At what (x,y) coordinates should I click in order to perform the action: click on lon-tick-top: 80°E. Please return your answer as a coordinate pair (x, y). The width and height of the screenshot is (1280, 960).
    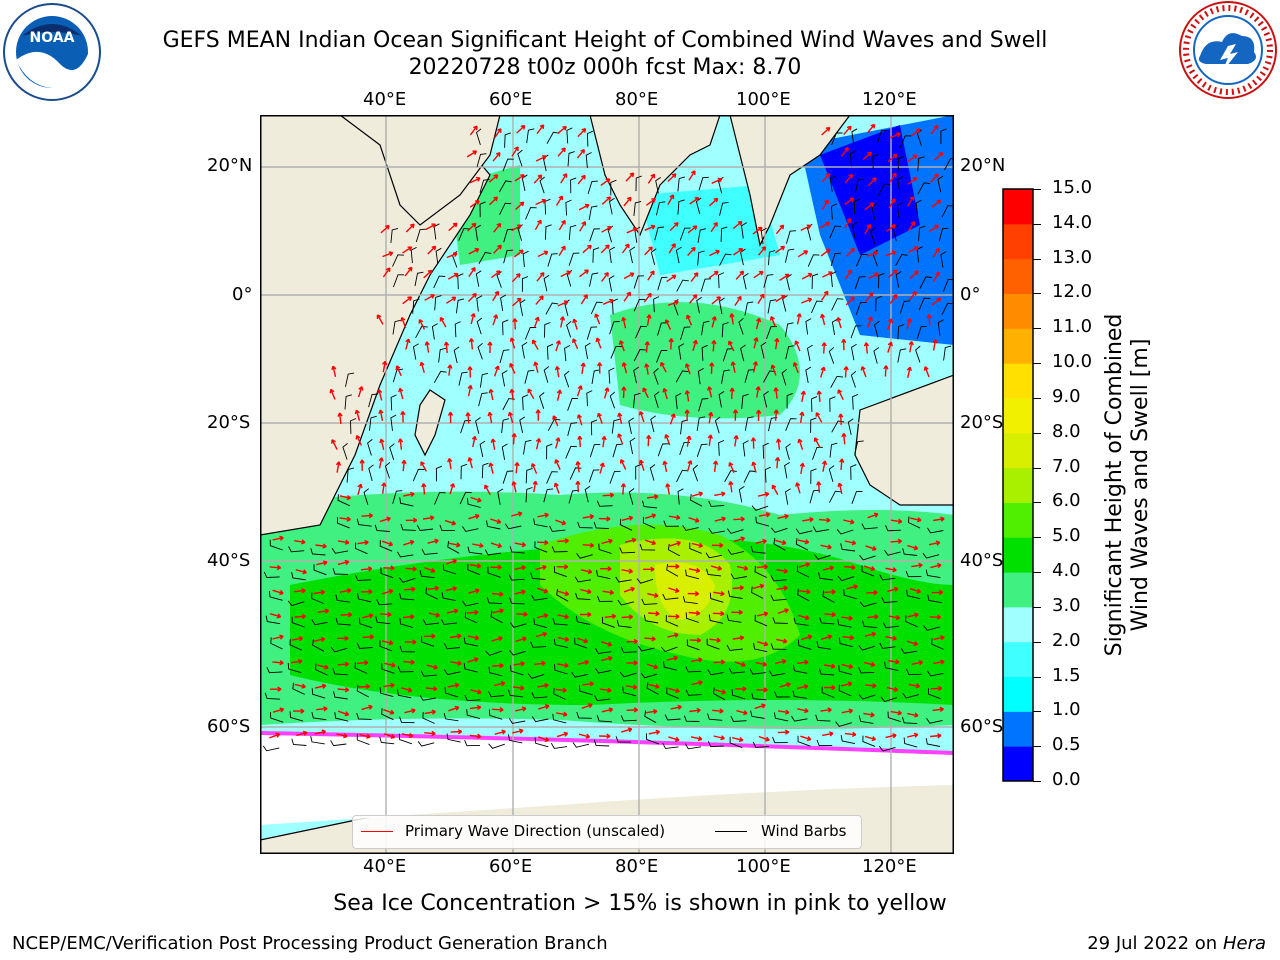
    Looking at the image, I should click on (637, 99).